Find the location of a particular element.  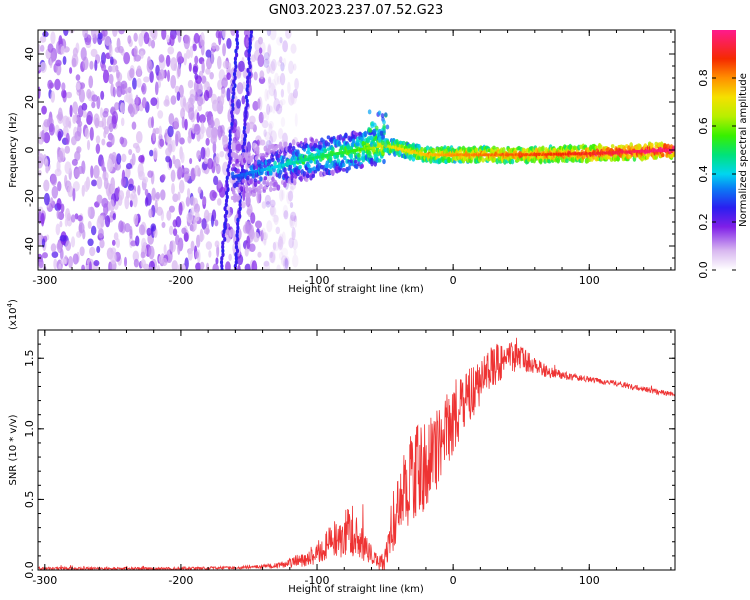

spectrogram-y-tick-label: 20 is located at coordinates (29, 102).